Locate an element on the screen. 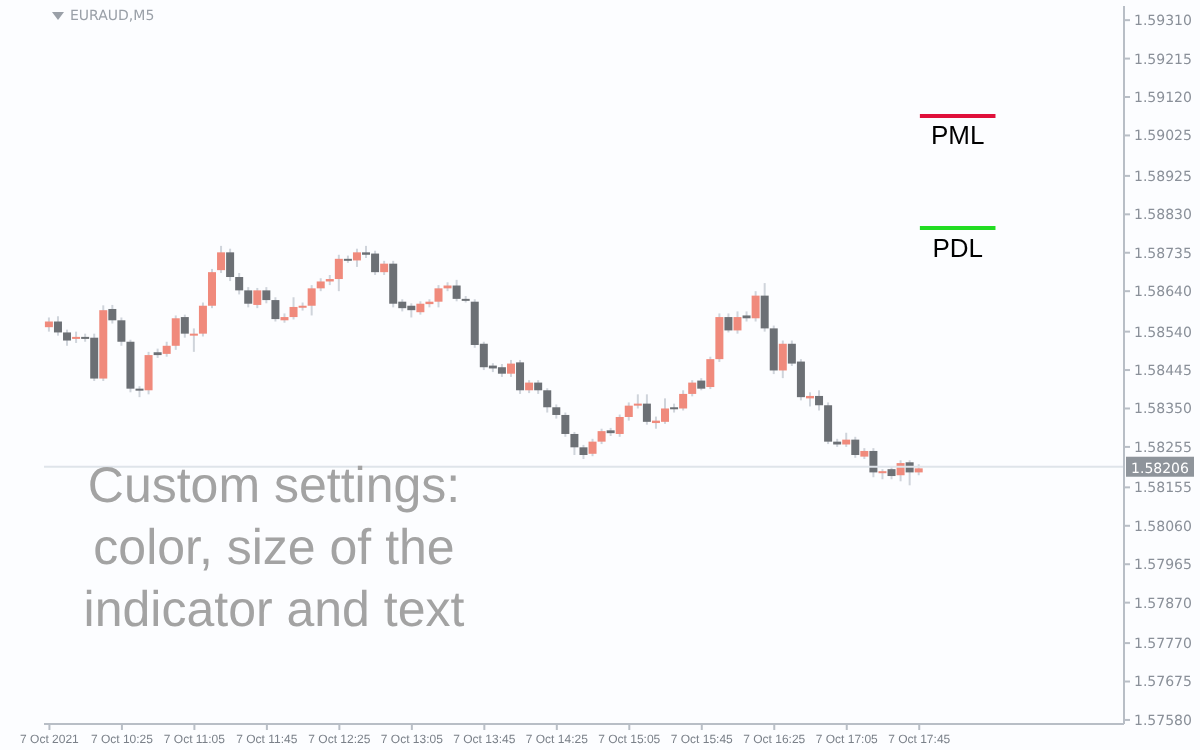  ref-line-label: PML is located at coordinates (957, 135).